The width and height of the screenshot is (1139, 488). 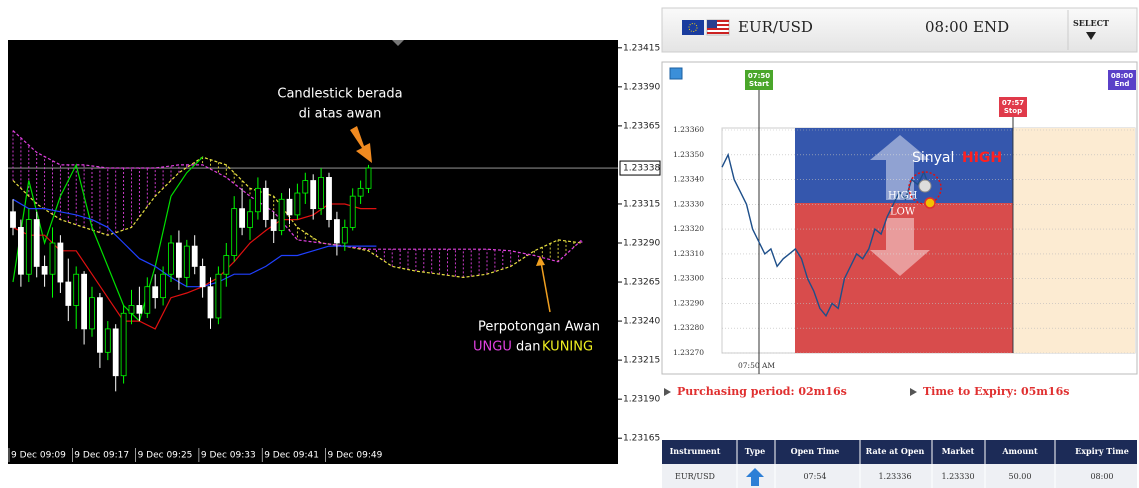 What do you see at coordinates (930, 203) in the screenshot?
I see `low-dot` at bounding box center [930, 203].